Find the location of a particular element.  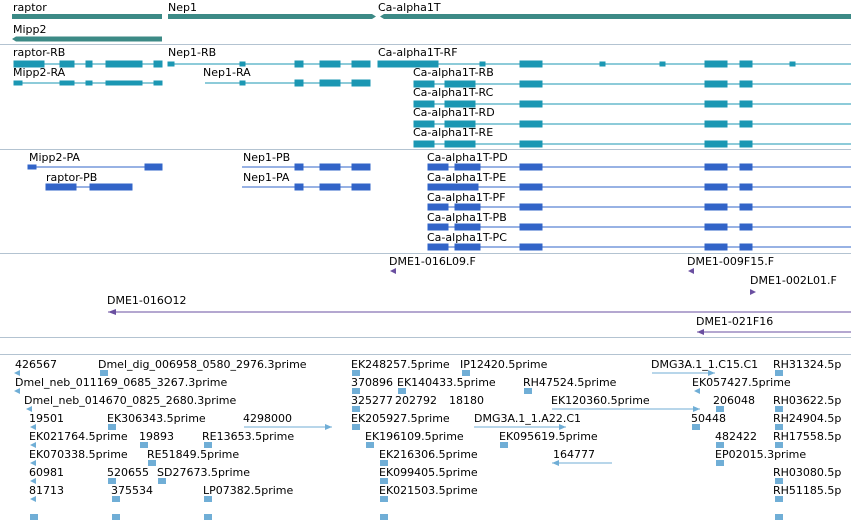

gene-raptor-glyph is located at coordinates (87, 16).